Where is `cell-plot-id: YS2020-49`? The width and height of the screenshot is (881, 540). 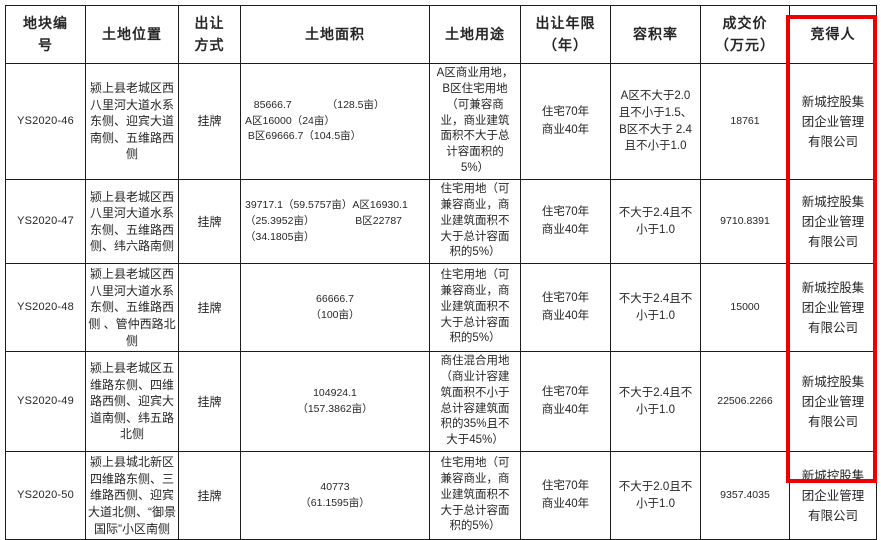 cell-plot-id: YS2020-49 is located at coordinates (45, 402).